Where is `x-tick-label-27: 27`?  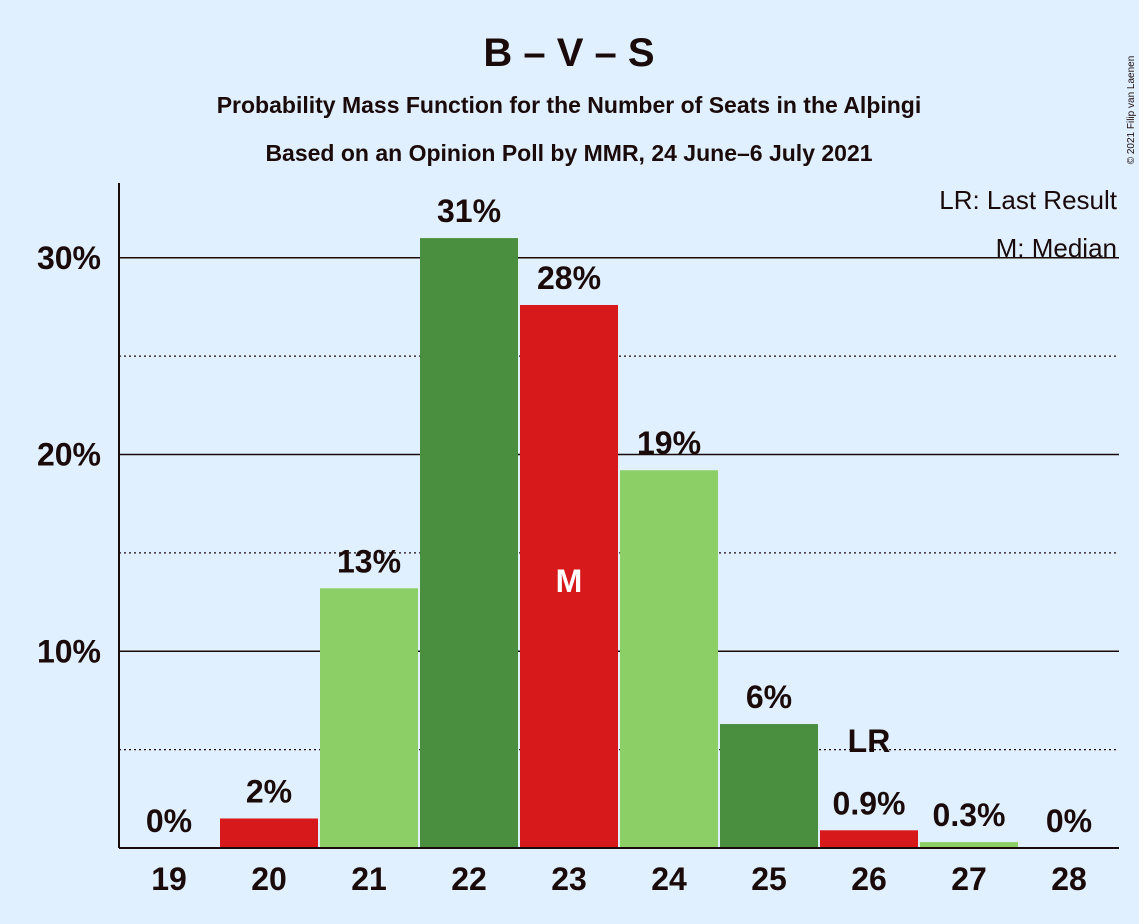
x-tick-label-27: 27 is located at coordinates (969, 879).